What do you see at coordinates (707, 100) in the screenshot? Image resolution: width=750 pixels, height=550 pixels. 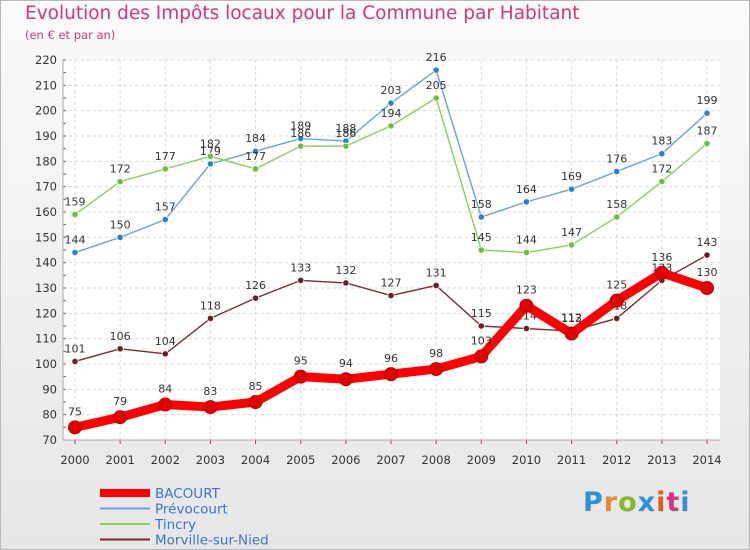 I see `data-label: 199` at bounding box center [707, 100].